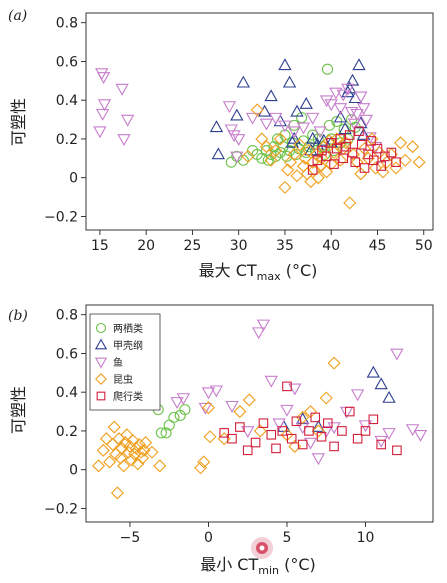  Describe the element at coordinates (73, 179) in the screenshot. I see `panel-a-ytick-label: 0` at that location.